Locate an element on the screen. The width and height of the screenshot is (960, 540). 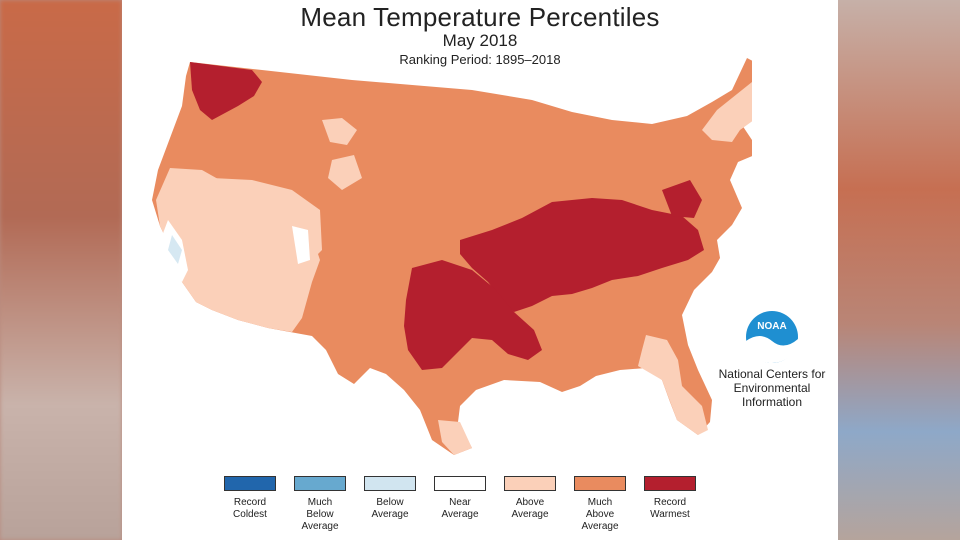
legend-item-above: Above Average is located at coordinates (530, 498).